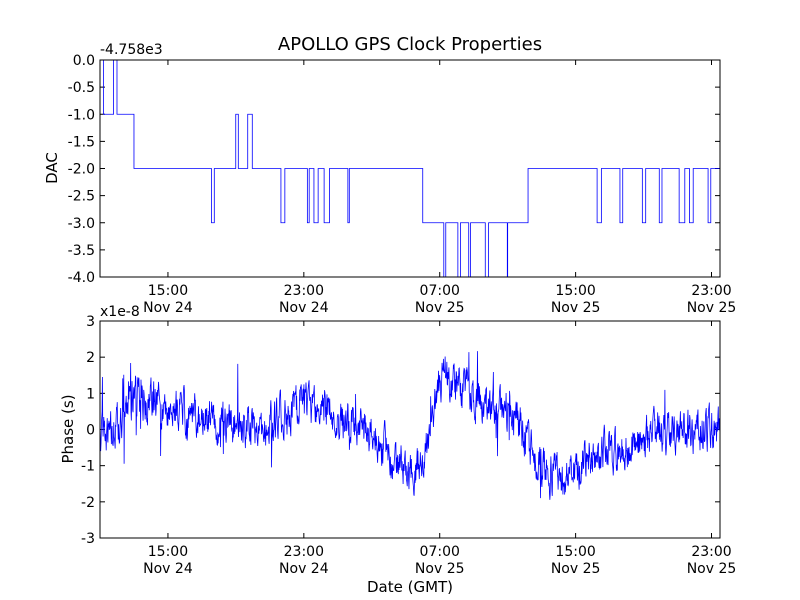 This screenshot has width=800, height=600. What do you see at coordinates (90, 358) in the screenshot?
I see `phase-ytick-label: 2` at bounding box center [90, 358].